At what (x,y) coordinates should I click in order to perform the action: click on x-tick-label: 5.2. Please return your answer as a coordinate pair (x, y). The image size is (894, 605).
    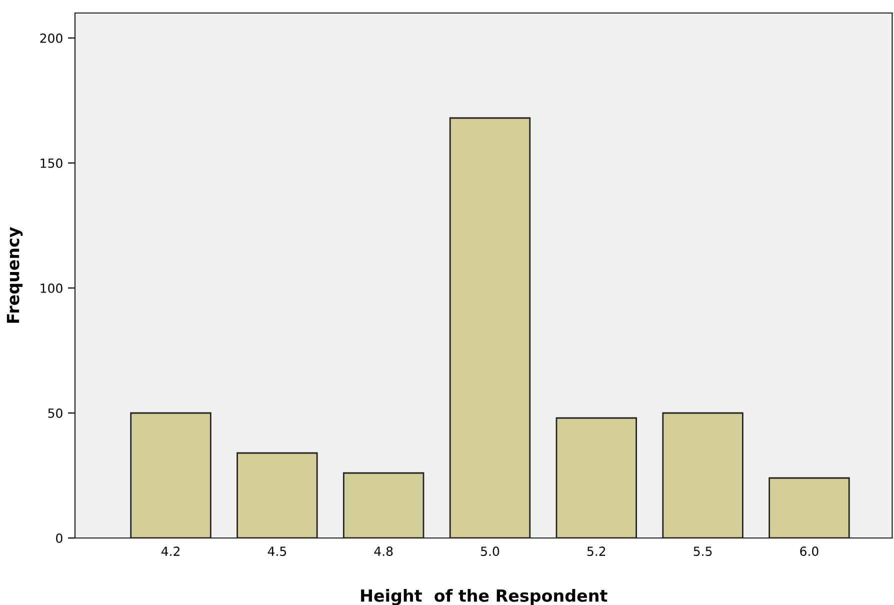
    Looking at the image, I should click on (596, 551).